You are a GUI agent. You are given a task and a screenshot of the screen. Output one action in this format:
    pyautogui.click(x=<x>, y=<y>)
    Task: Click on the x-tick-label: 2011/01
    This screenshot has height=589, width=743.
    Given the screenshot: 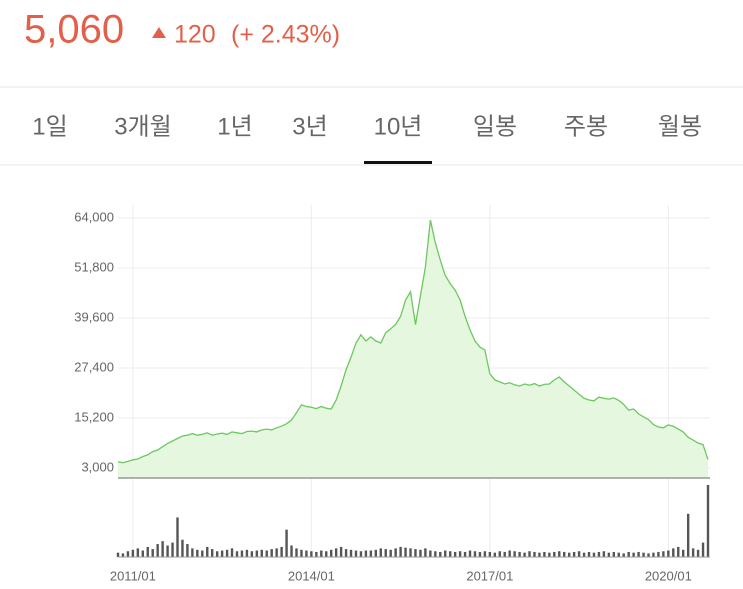 What is the action you would take?
    pyautogui.click(x=133, y=575)
    